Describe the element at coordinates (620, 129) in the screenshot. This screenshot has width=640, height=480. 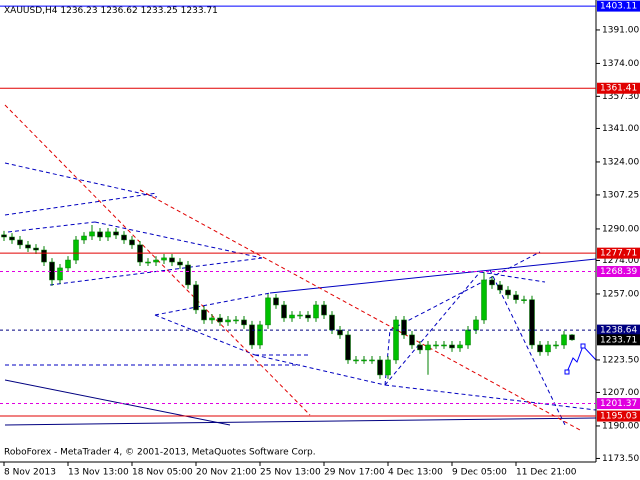
I see `y-tick-label: 1341.00` at that location.